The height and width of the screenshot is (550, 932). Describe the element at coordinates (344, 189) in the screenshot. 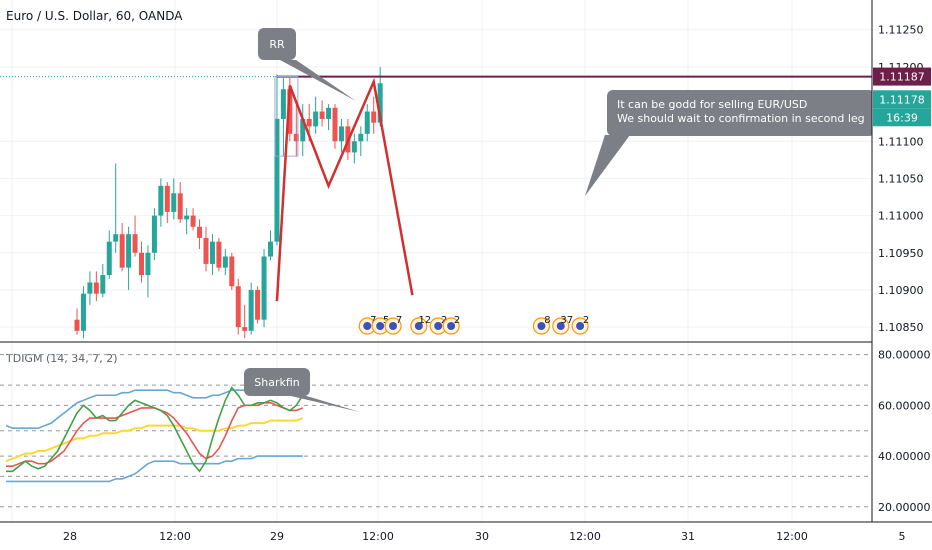

I see `pattern-line` at that location.